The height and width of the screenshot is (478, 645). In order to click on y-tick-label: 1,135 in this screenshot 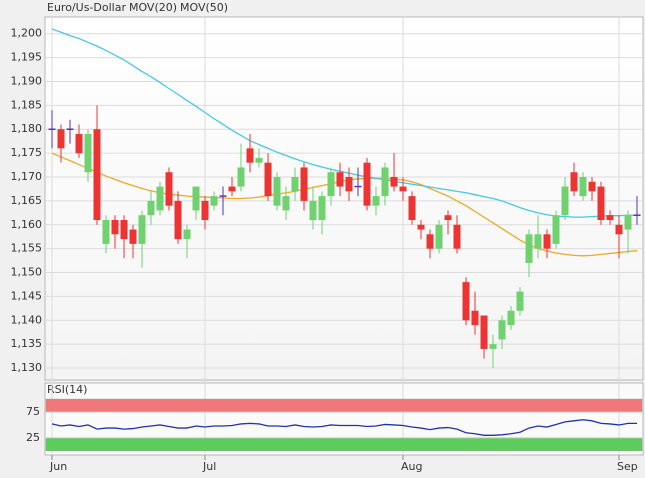, I will do `click(27, 343)`.